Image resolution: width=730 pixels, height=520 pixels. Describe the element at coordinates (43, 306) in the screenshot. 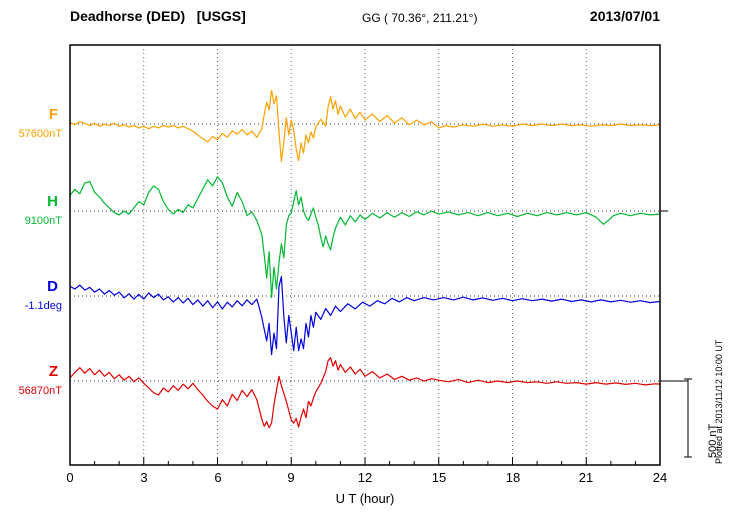

I see `trace-baseline-d: -1.1deg` at that location.